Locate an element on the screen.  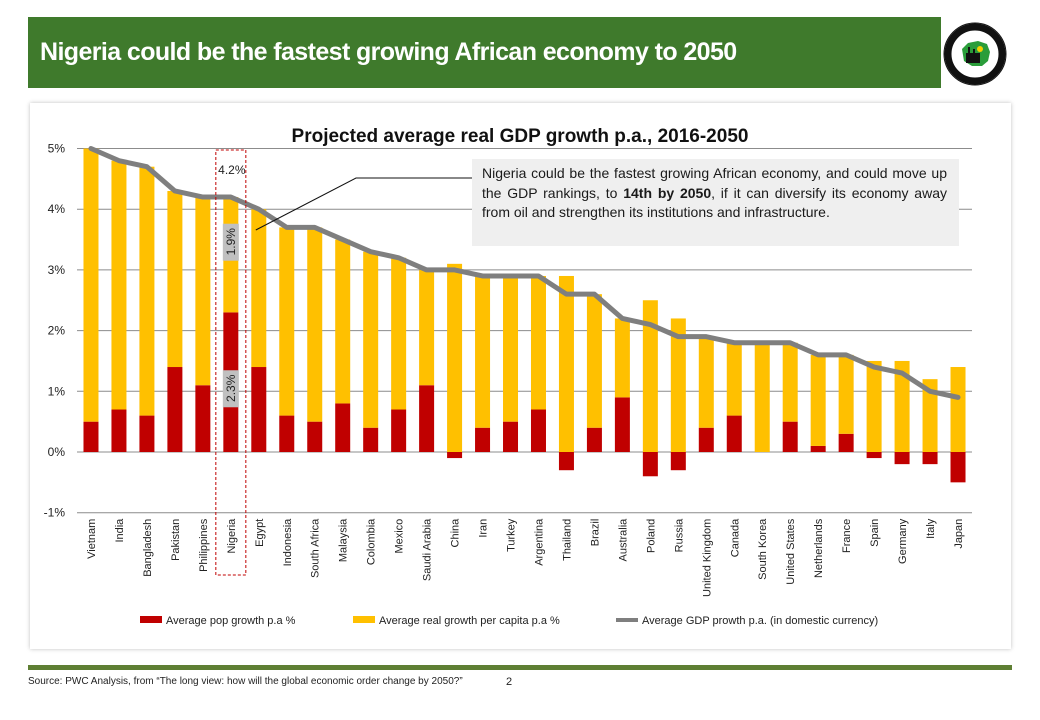
x-tick-label: Turkey is located at coordinates (512, 535).